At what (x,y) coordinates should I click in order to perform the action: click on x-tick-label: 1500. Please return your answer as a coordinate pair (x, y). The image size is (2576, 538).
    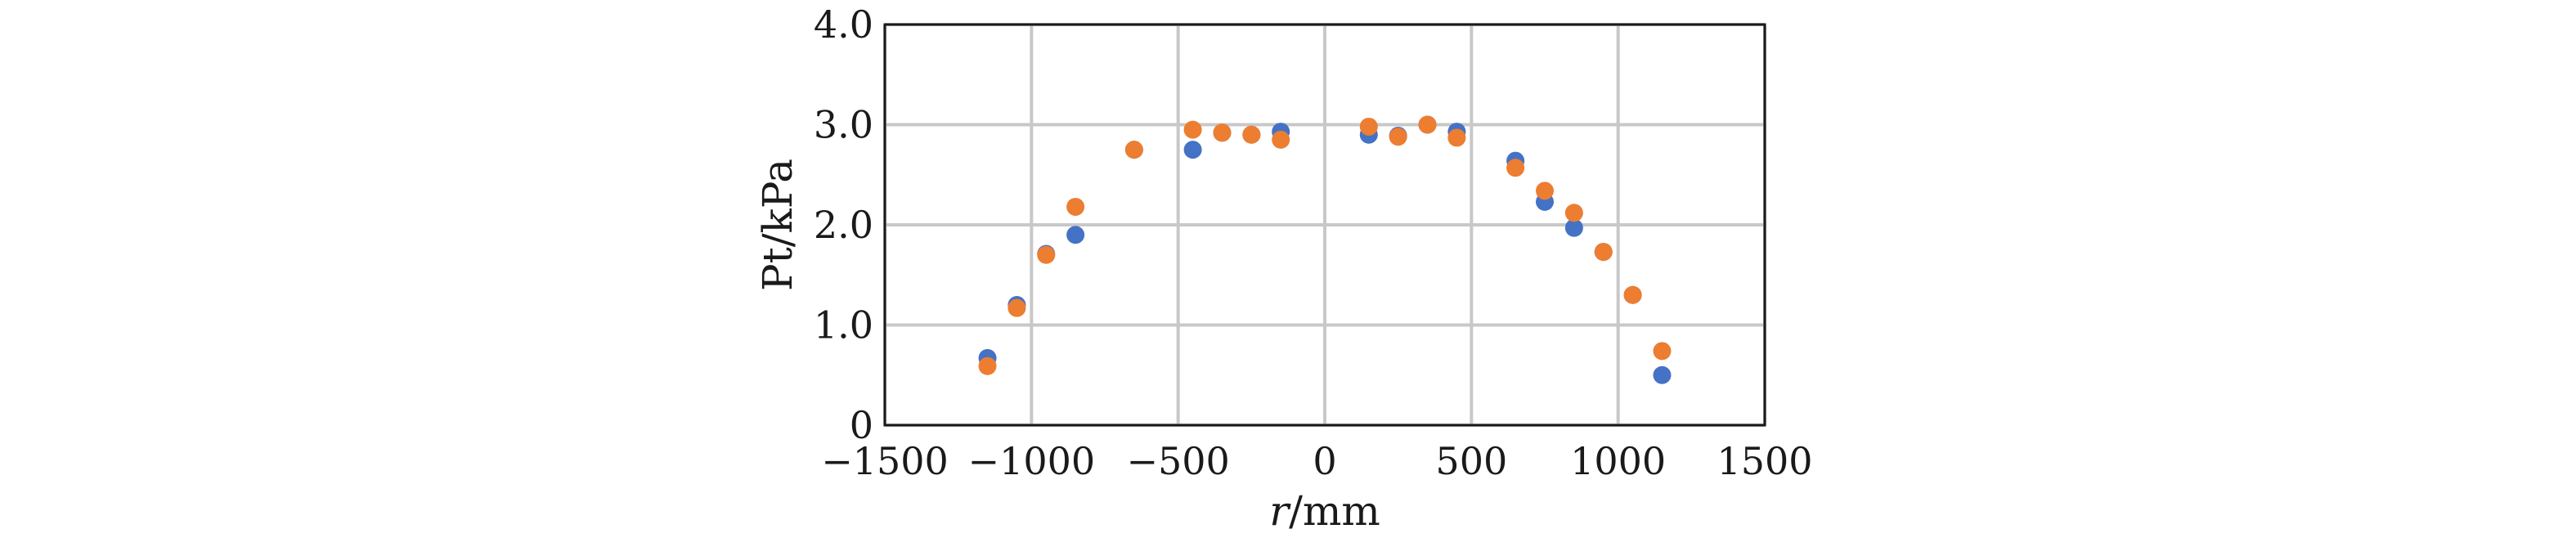
    Looking at the image, I should click on (1764, 461).